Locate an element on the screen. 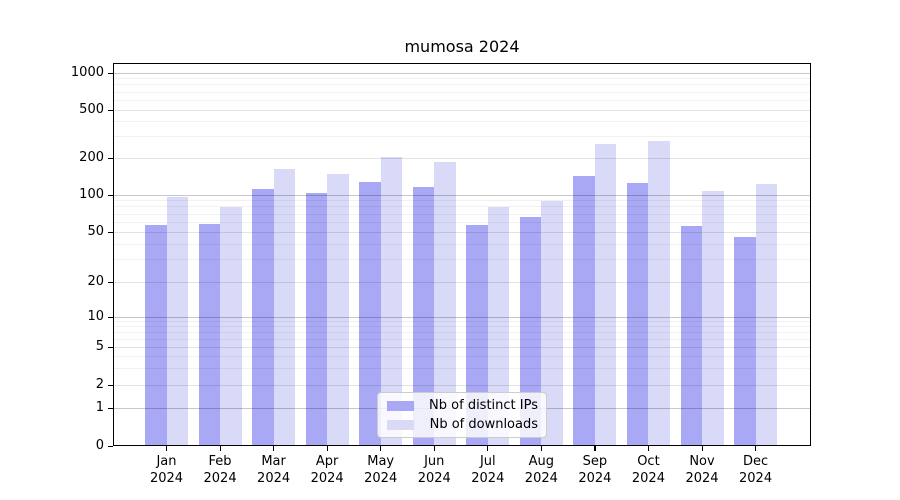 This screenshot has width=900, height=500. y-tick-label: 5 is located at coordinates (99, 346).